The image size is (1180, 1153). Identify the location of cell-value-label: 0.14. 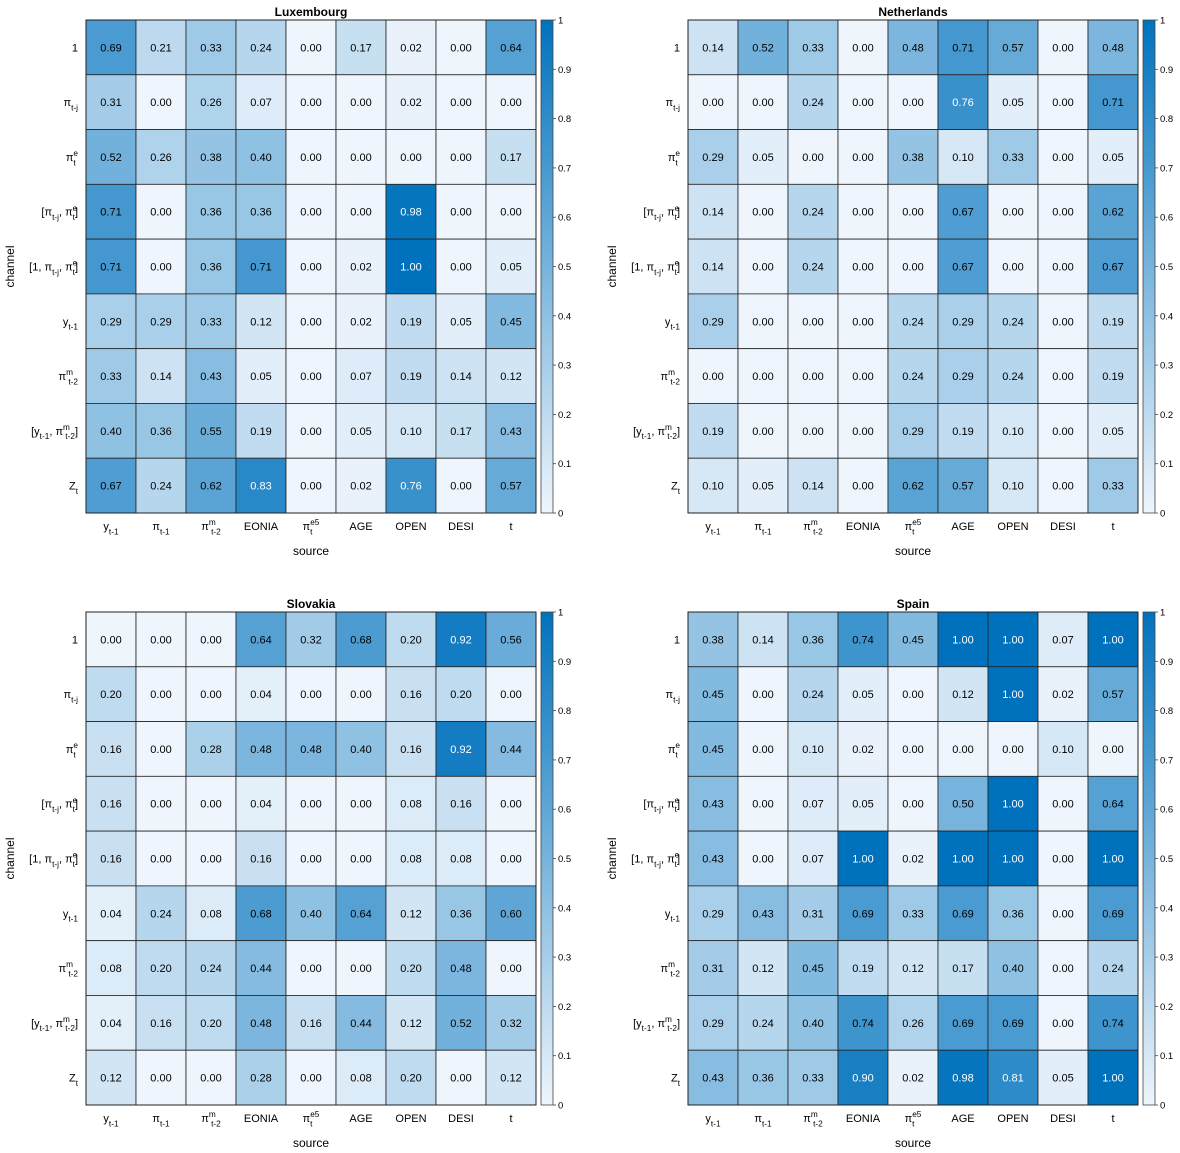
(712, 213).